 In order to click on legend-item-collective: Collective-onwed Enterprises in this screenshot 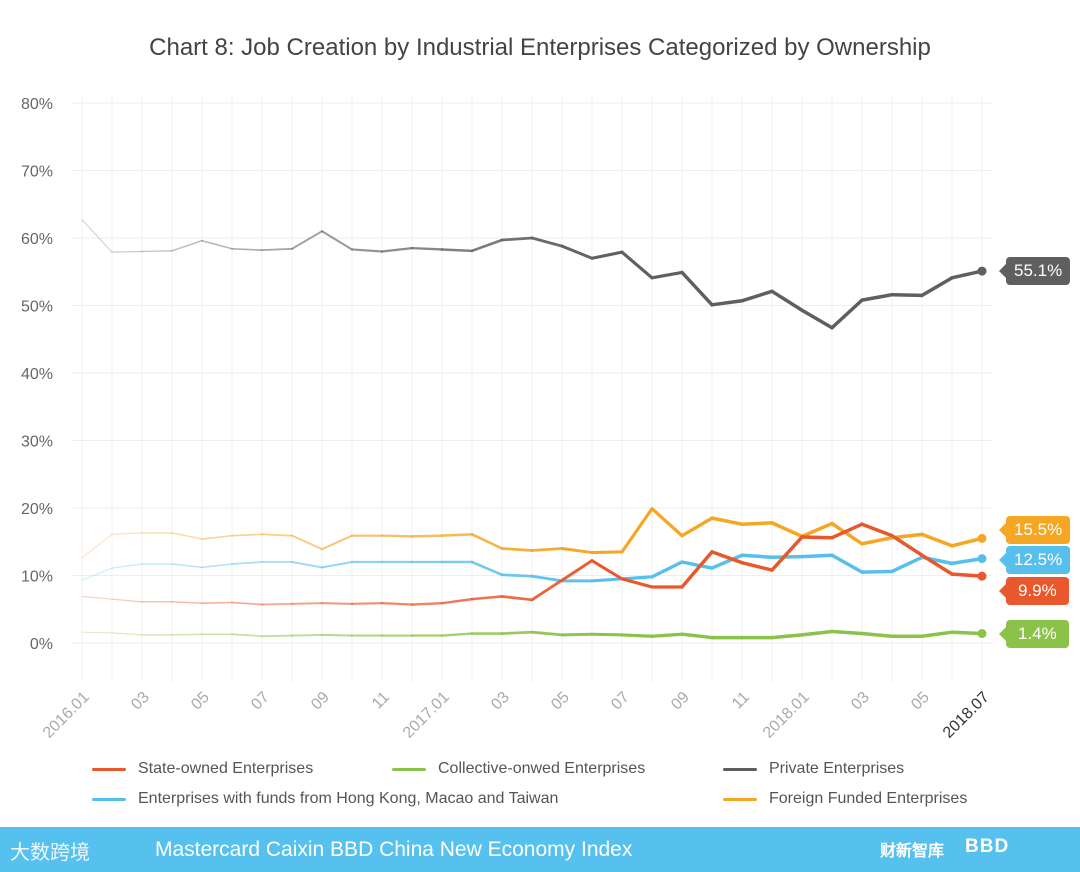, I will do `click(518, 769)`.